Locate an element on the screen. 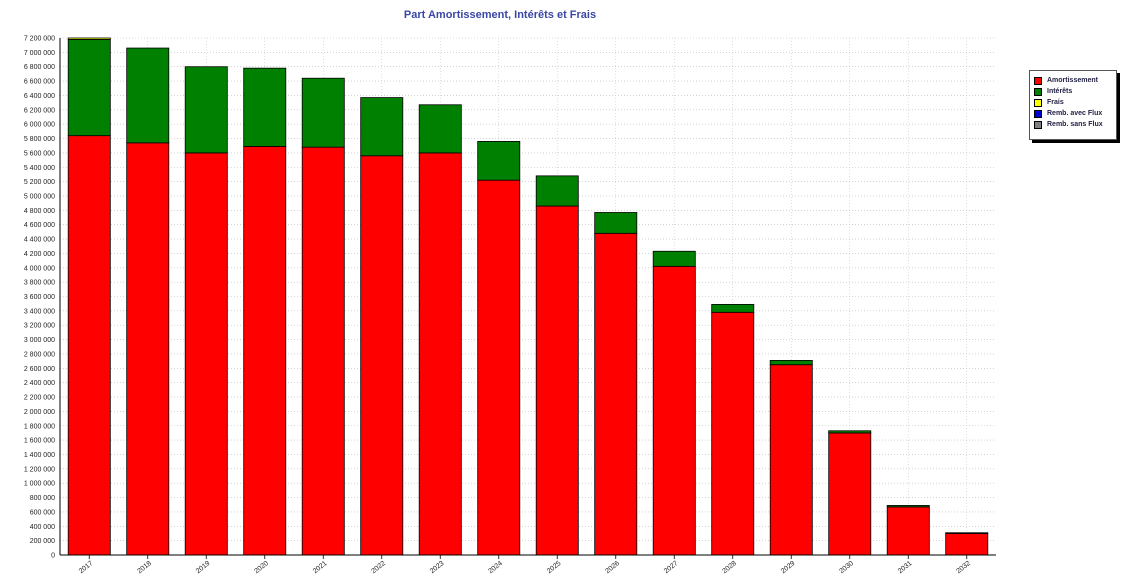 The width and height of the screenshot is (1123, 583). legend-label: Remb. sans Flux is located at coordinates (1075, 124).